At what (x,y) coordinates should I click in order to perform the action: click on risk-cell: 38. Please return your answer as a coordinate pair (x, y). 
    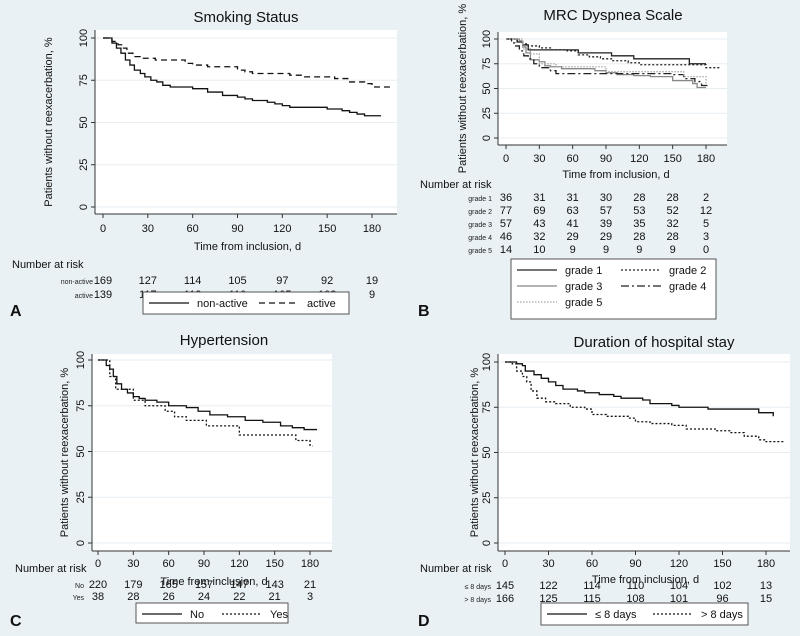
    Looking at the image, I should click on (98, 597).